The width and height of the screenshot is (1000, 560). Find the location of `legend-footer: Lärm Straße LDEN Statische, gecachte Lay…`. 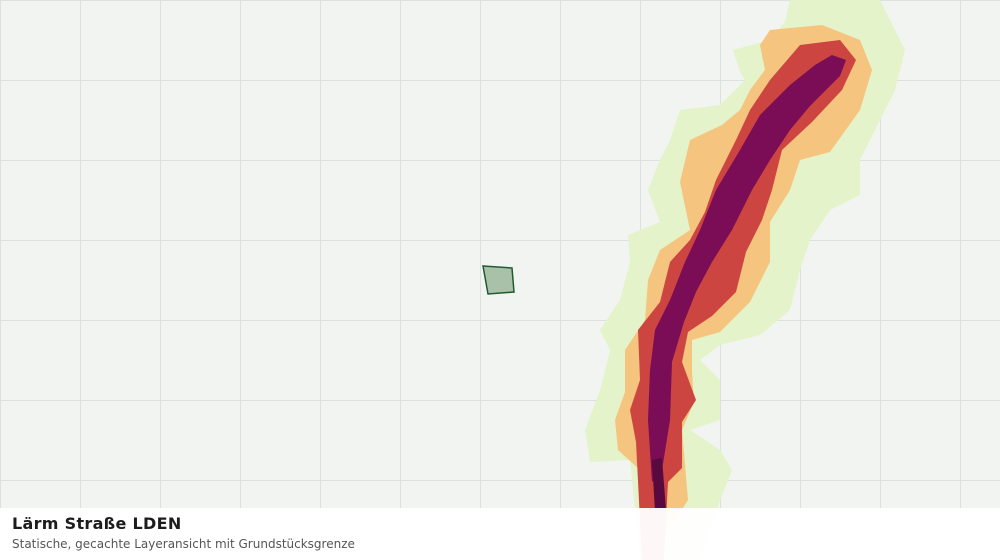

legend-footer: Lärm Straße LDEN Statische, gecachte Lay… is located at coordinates (500, 534).